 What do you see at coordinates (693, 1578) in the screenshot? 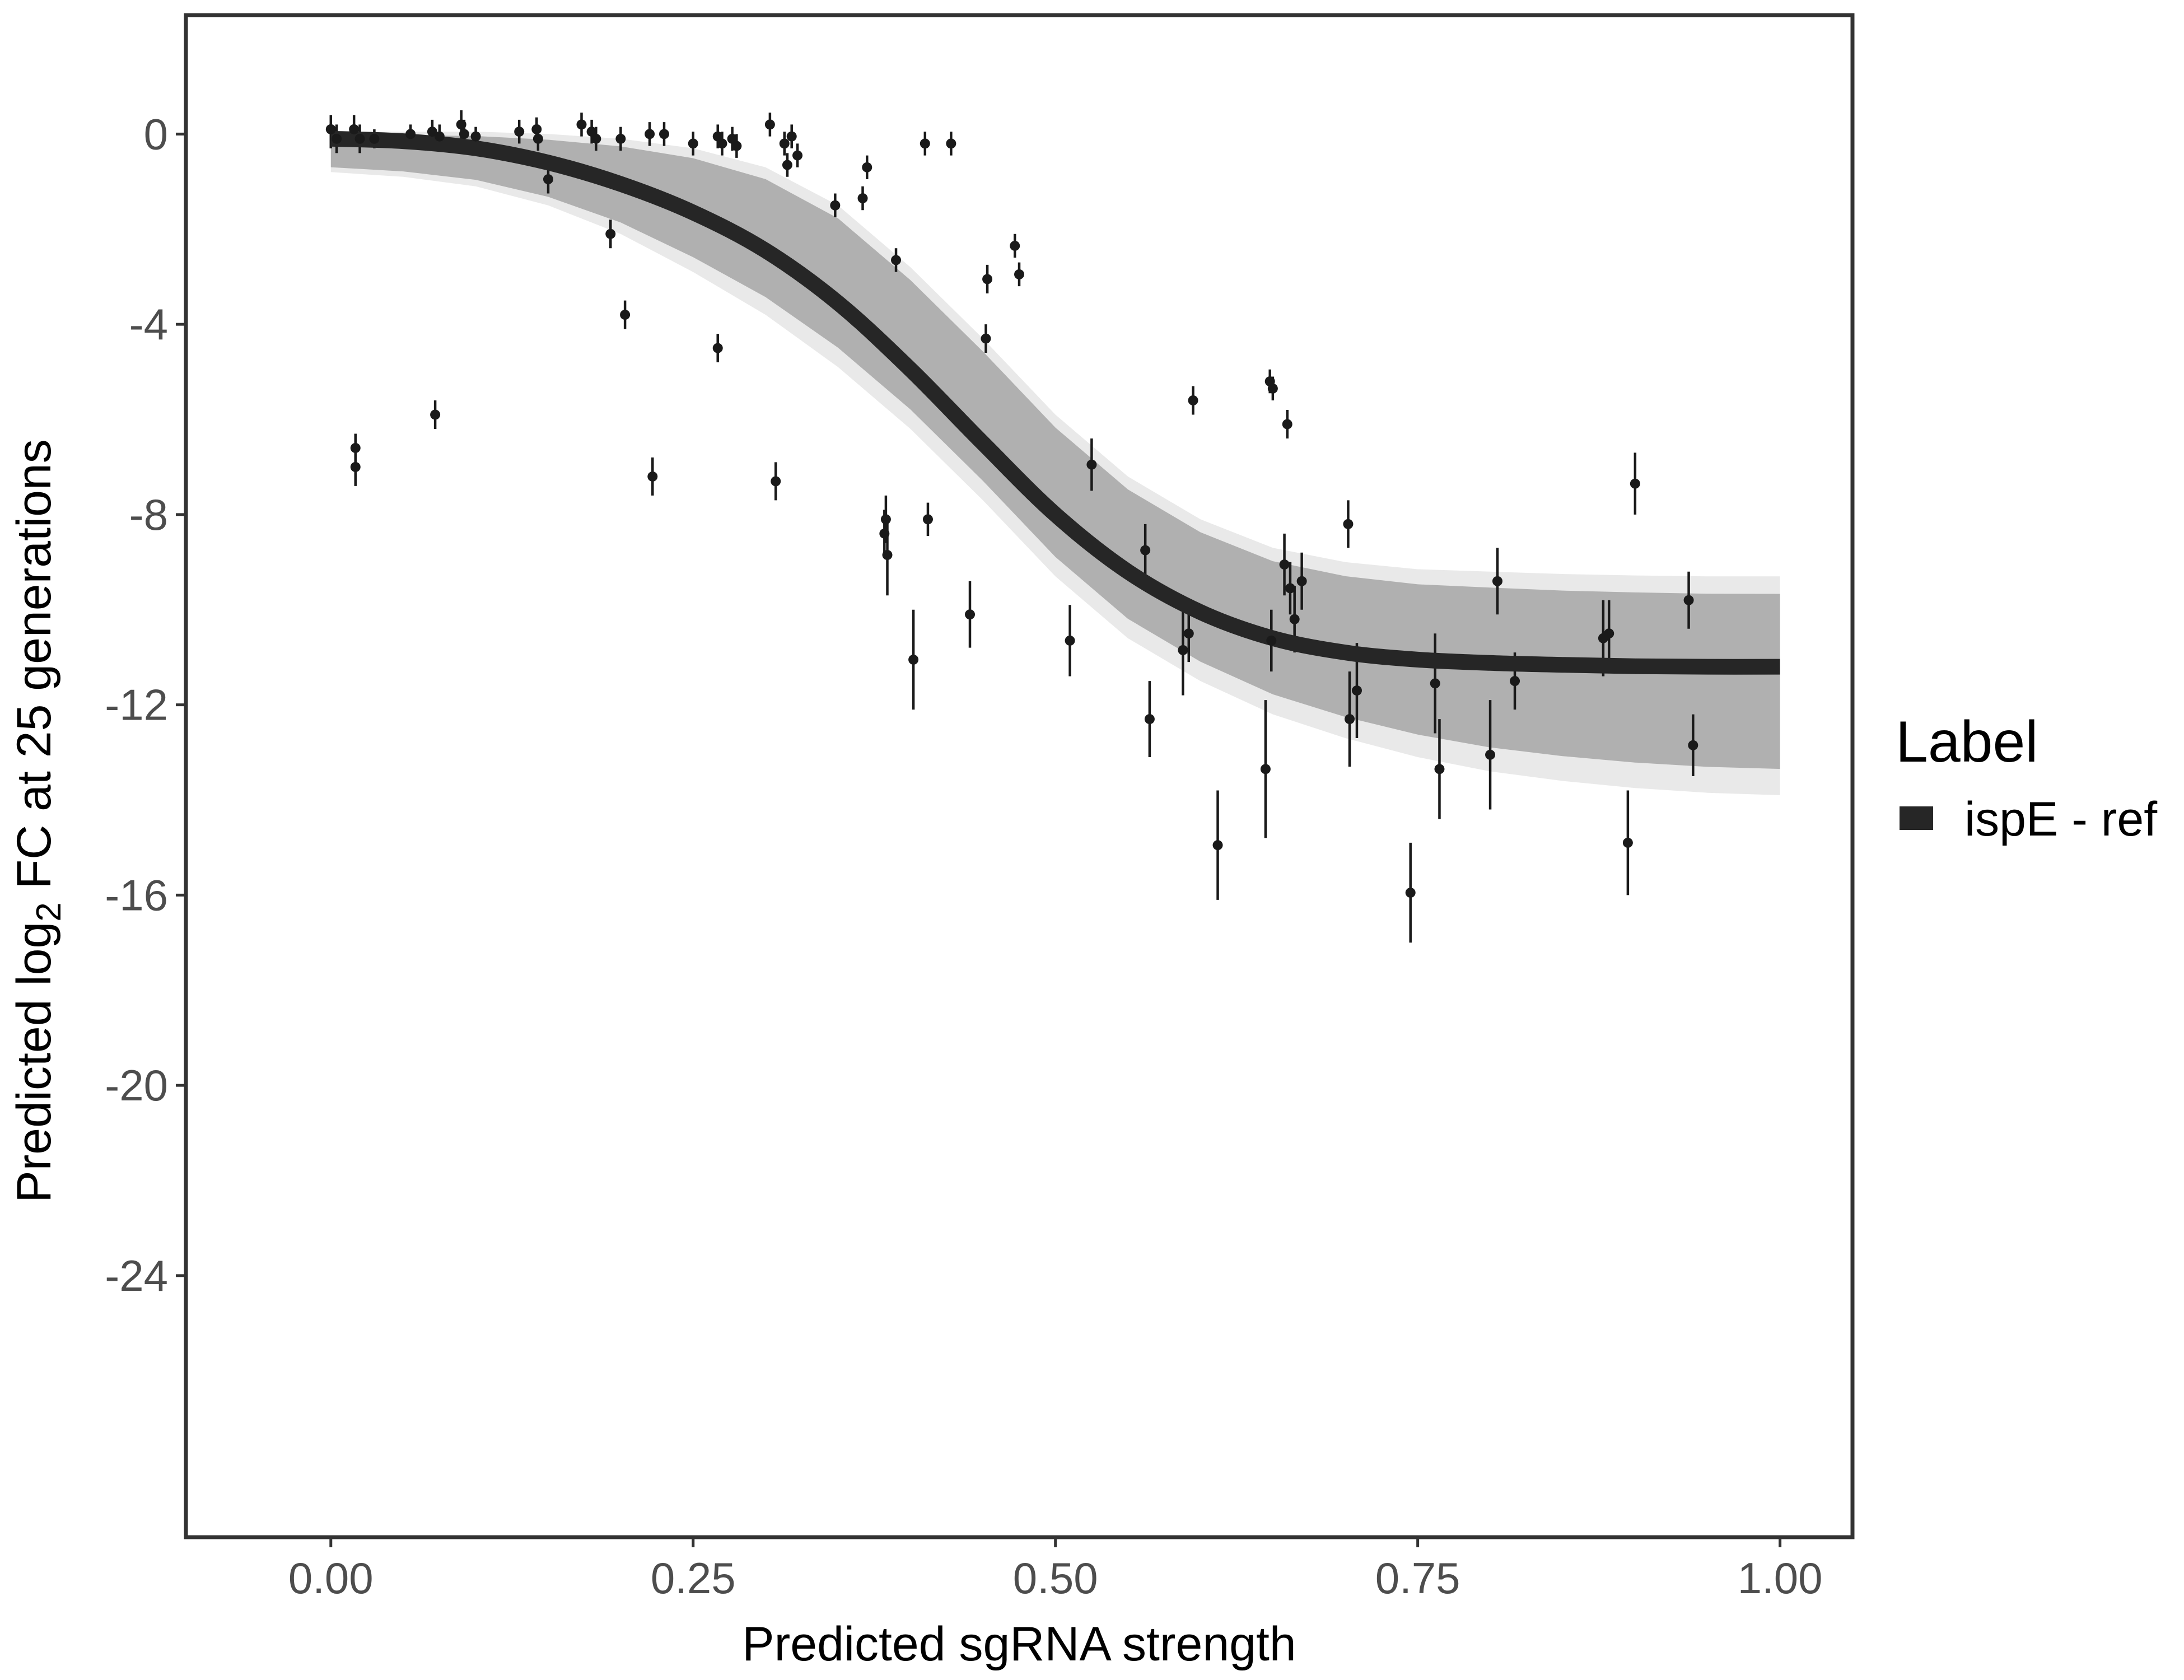
I see `x-tick-label: 0.25` at bounding box center [693, 1578].